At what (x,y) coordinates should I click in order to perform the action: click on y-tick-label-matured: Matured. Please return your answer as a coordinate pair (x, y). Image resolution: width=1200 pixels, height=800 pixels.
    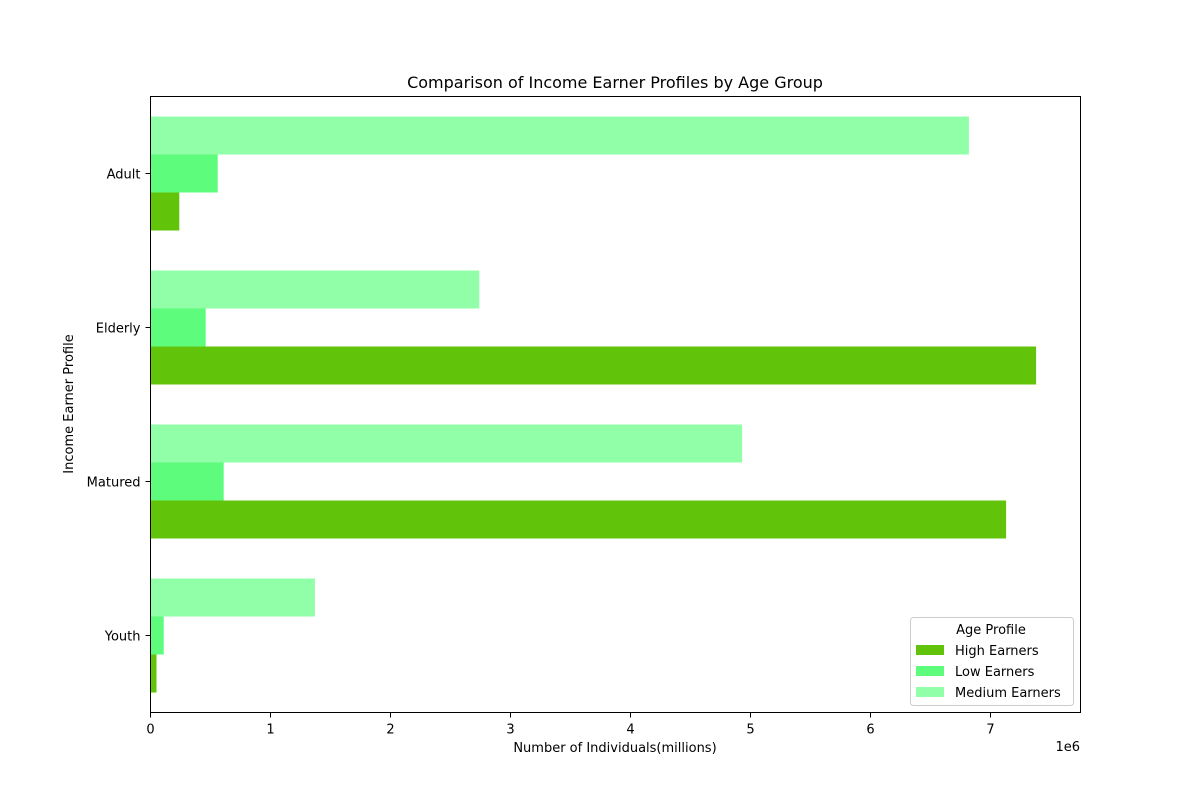
    Looking at the image, I should click on (114, 483).